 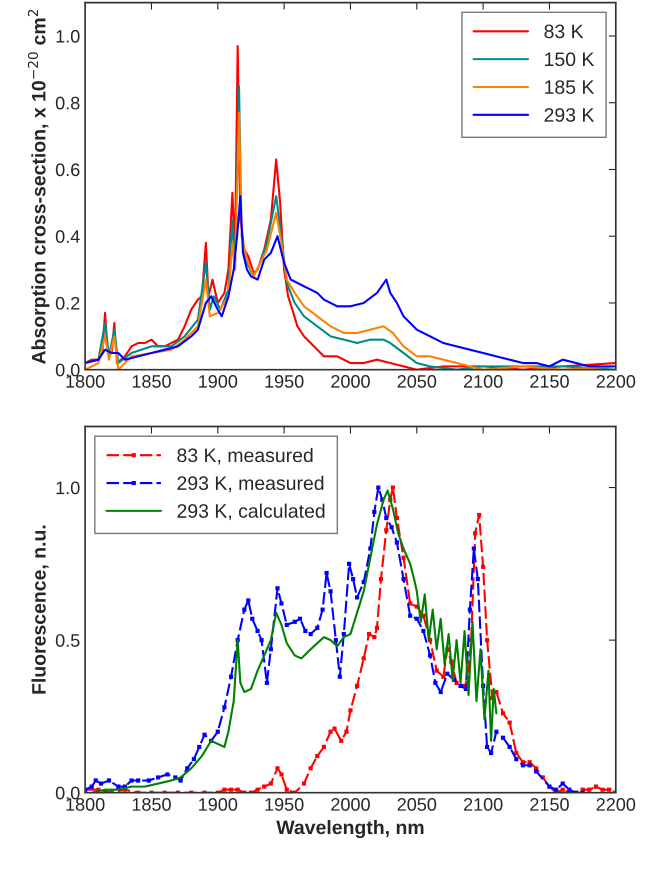 I want to click on legend-label: 293 K, measured, so click(x=250, y=484).